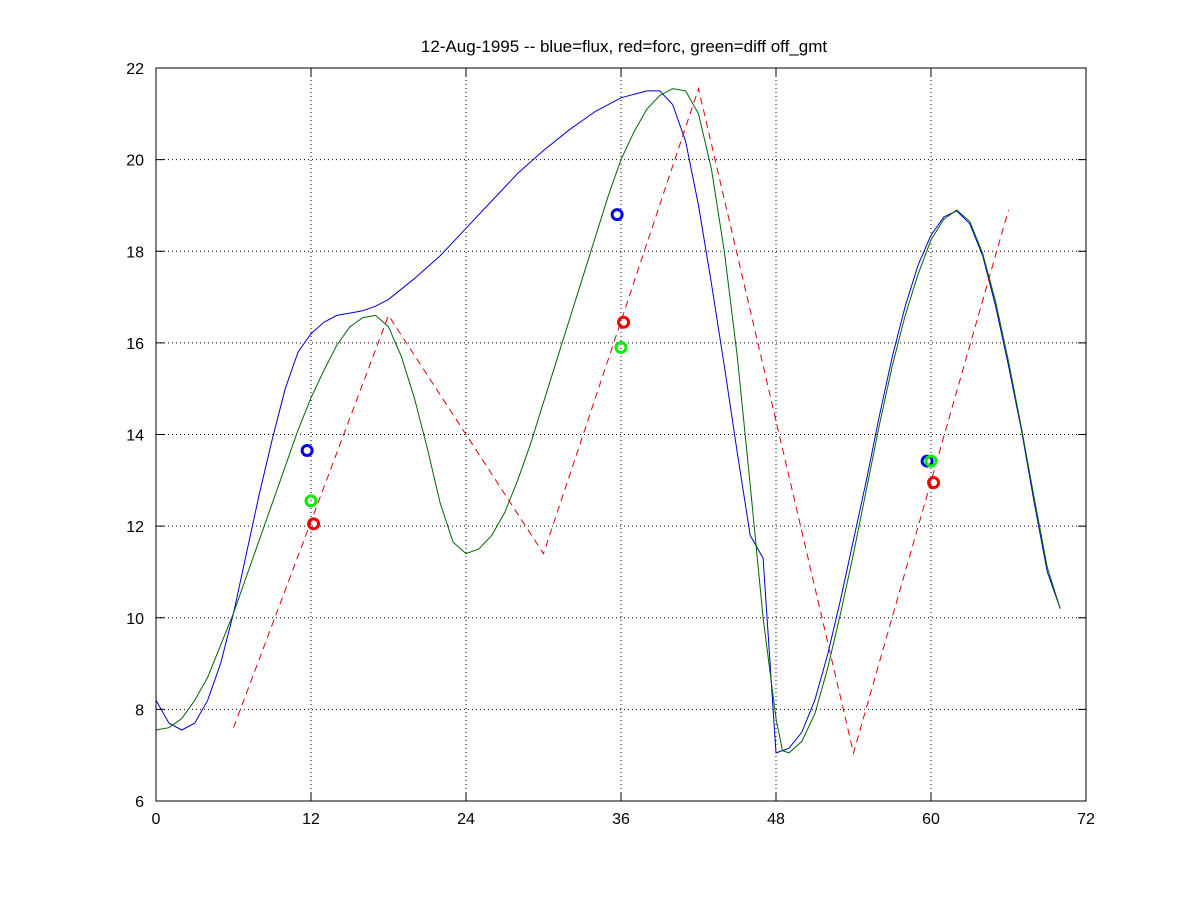 The height and width of the screenshot is (900, 1200). Describe the element at coordinates (1086, 819) in the screenshot. I see `x-tick-label: 72` at that location.